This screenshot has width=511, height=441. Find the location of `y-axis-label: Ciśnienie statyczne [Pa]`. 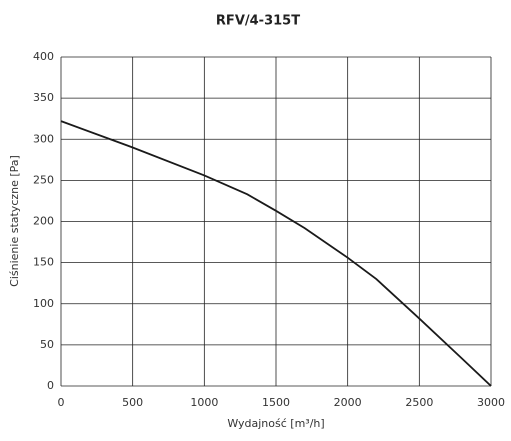

y-axis-label: Ciśnienie statyczne [Pa] is located at coordinates (14, 221).